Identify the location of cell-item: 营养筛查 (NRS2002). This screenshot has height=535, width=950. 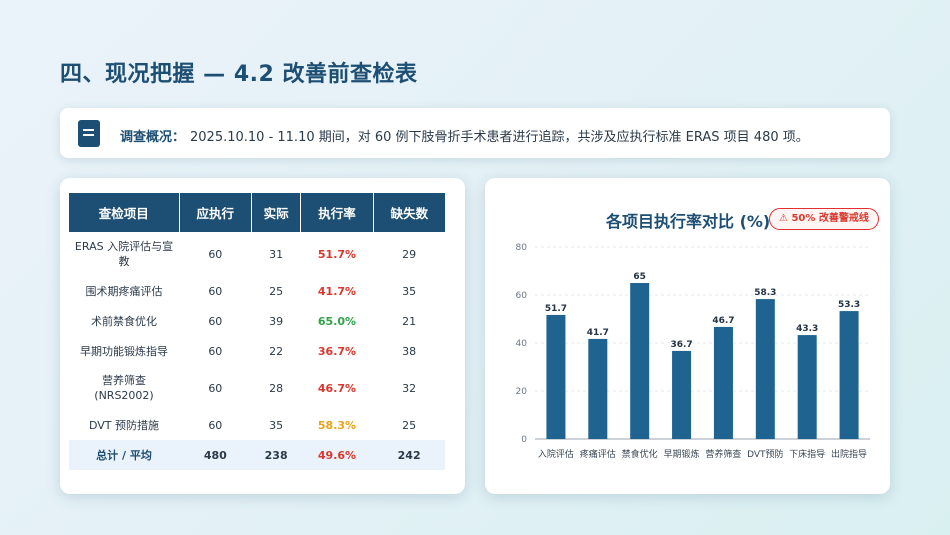
(124, 388).